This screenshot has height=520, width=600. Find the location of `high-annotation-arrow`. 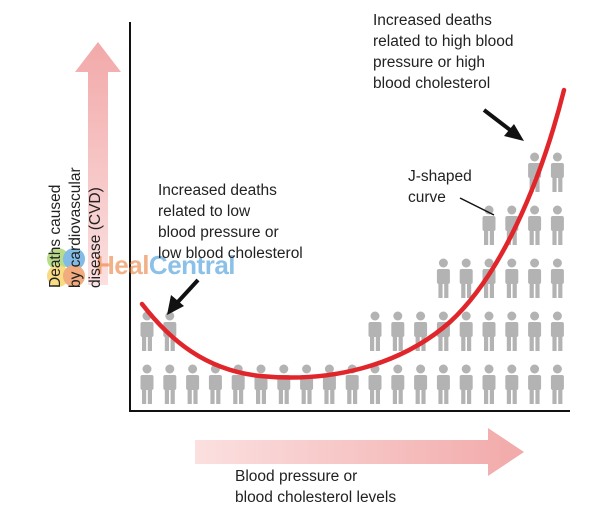

high-annotation-arrow is located at coordinates (503, 124).